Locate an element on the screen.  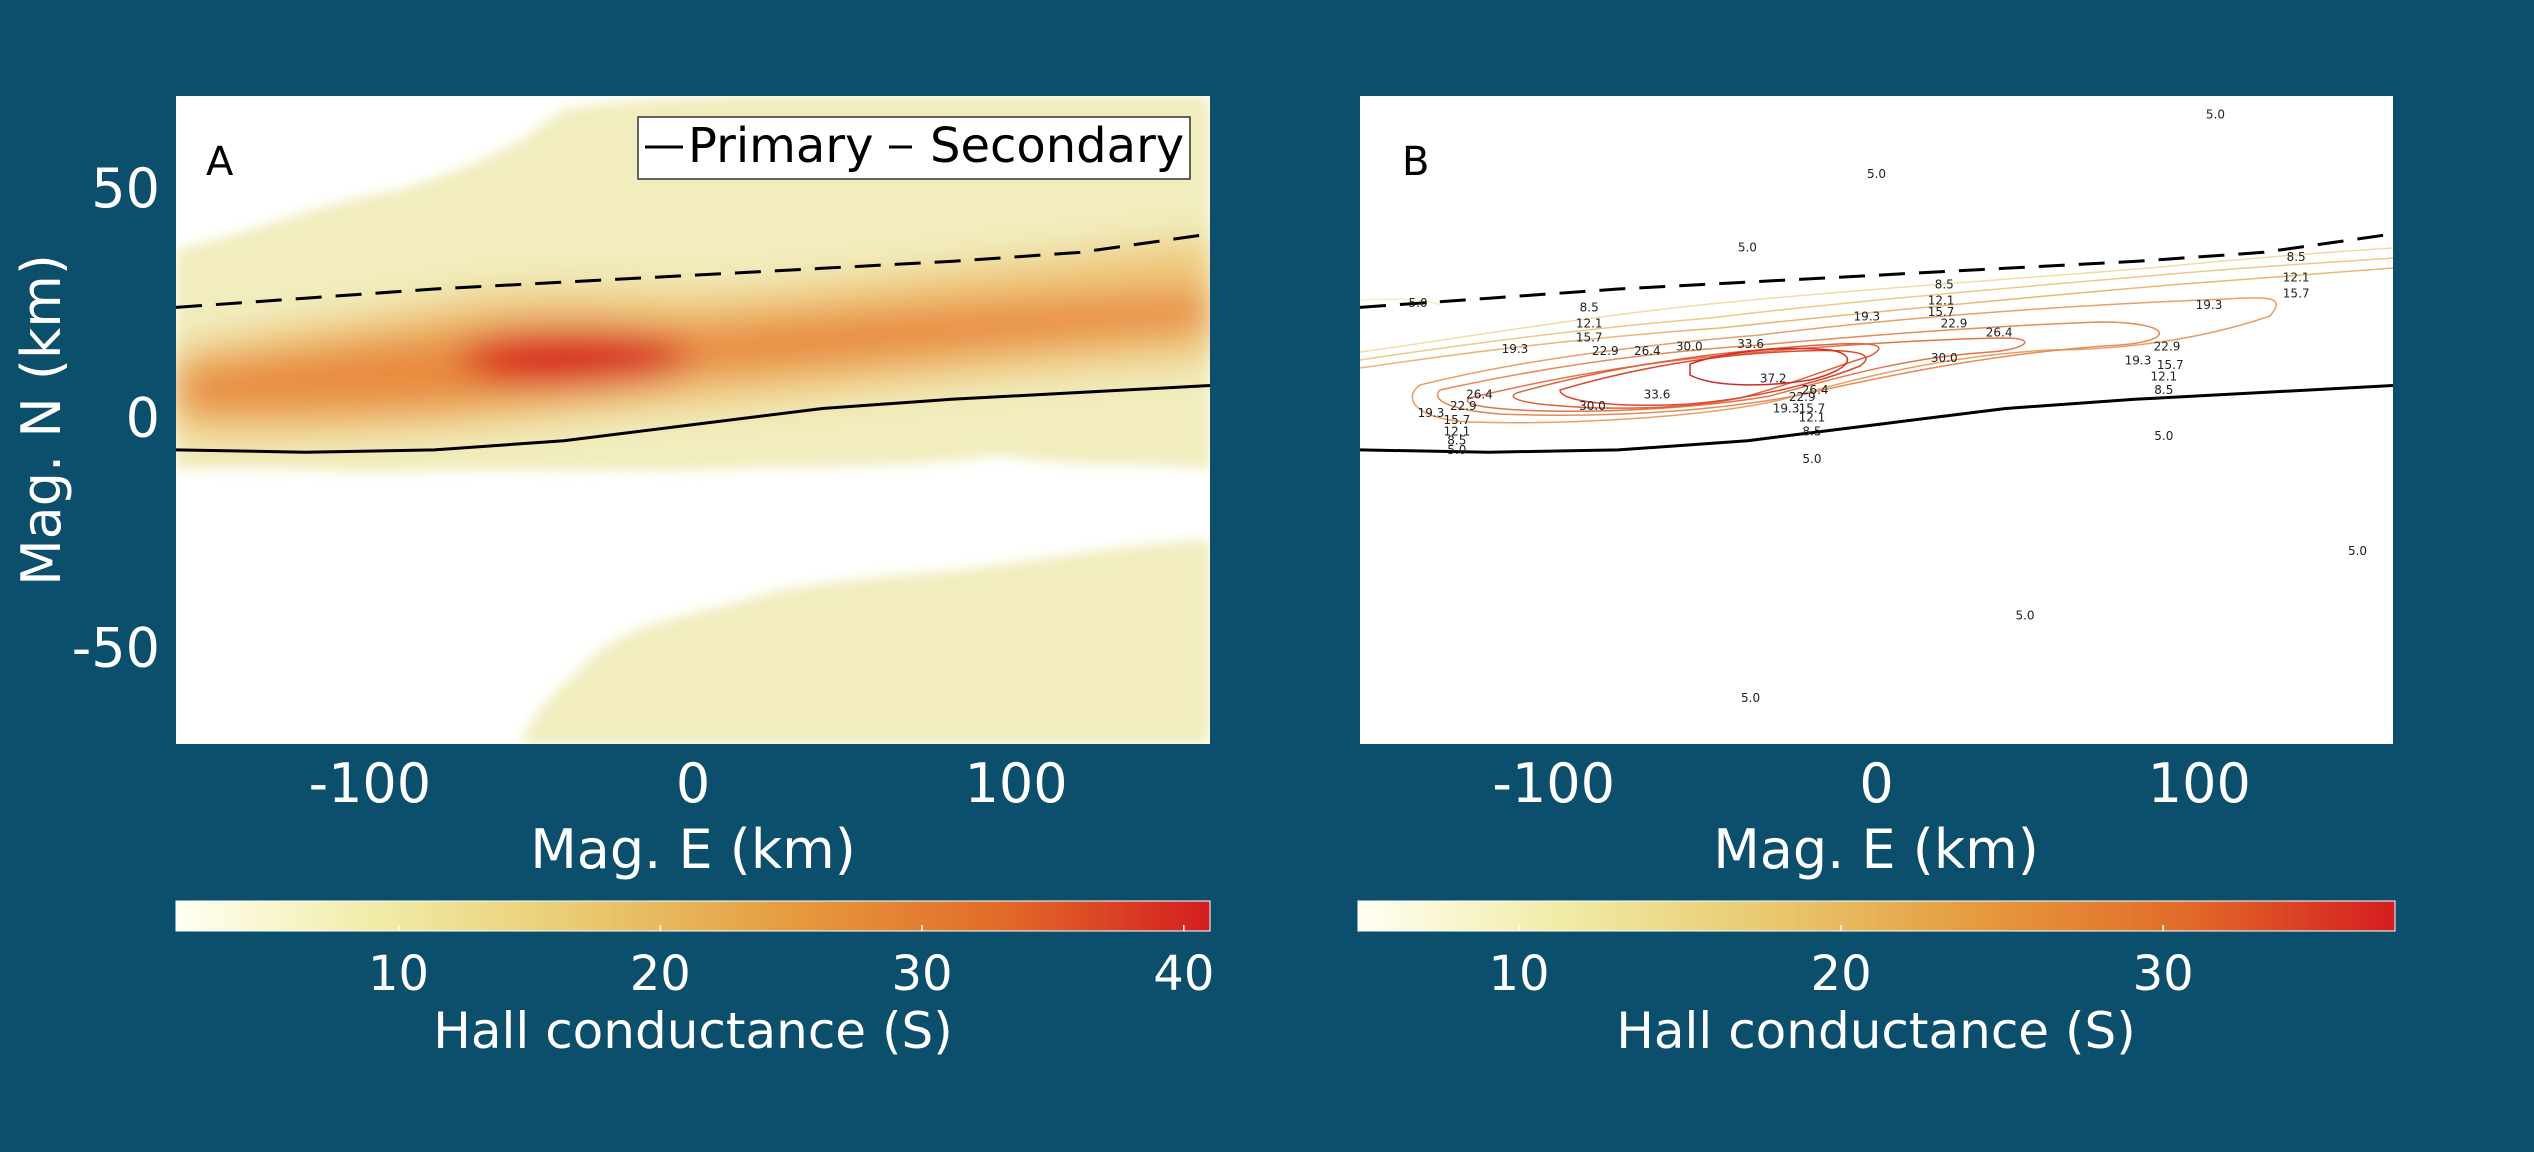
colorbar-b-ticks: 10 20 30 is located at coordinates (1841, 963).